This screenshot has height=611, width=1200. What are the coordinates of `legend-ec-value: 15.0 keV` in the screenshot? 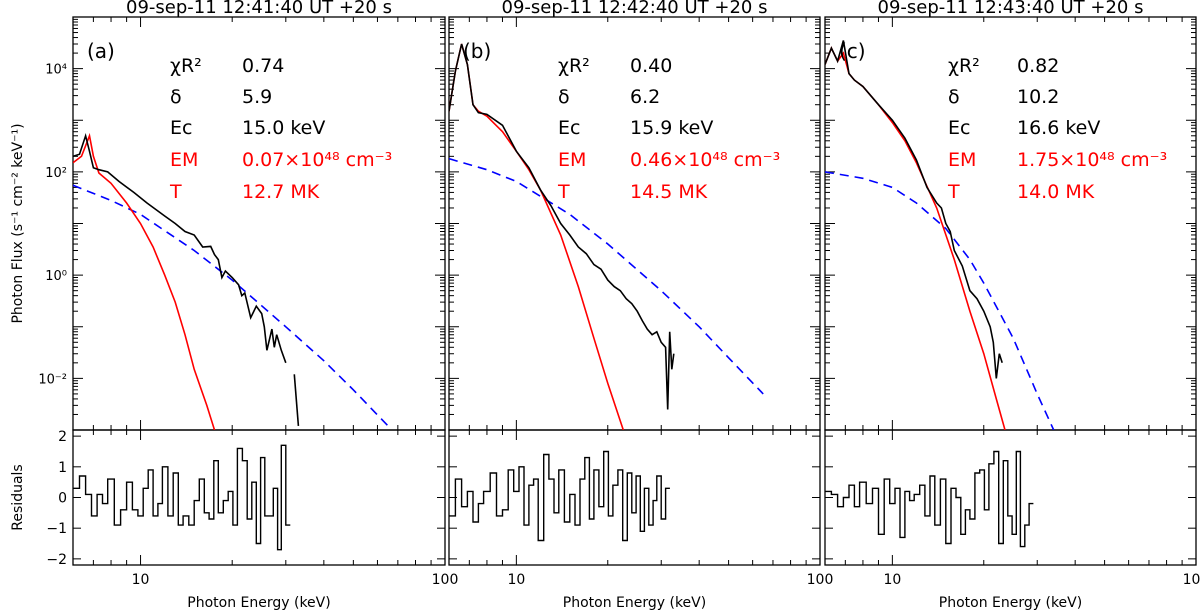 It's located at (283, 128).